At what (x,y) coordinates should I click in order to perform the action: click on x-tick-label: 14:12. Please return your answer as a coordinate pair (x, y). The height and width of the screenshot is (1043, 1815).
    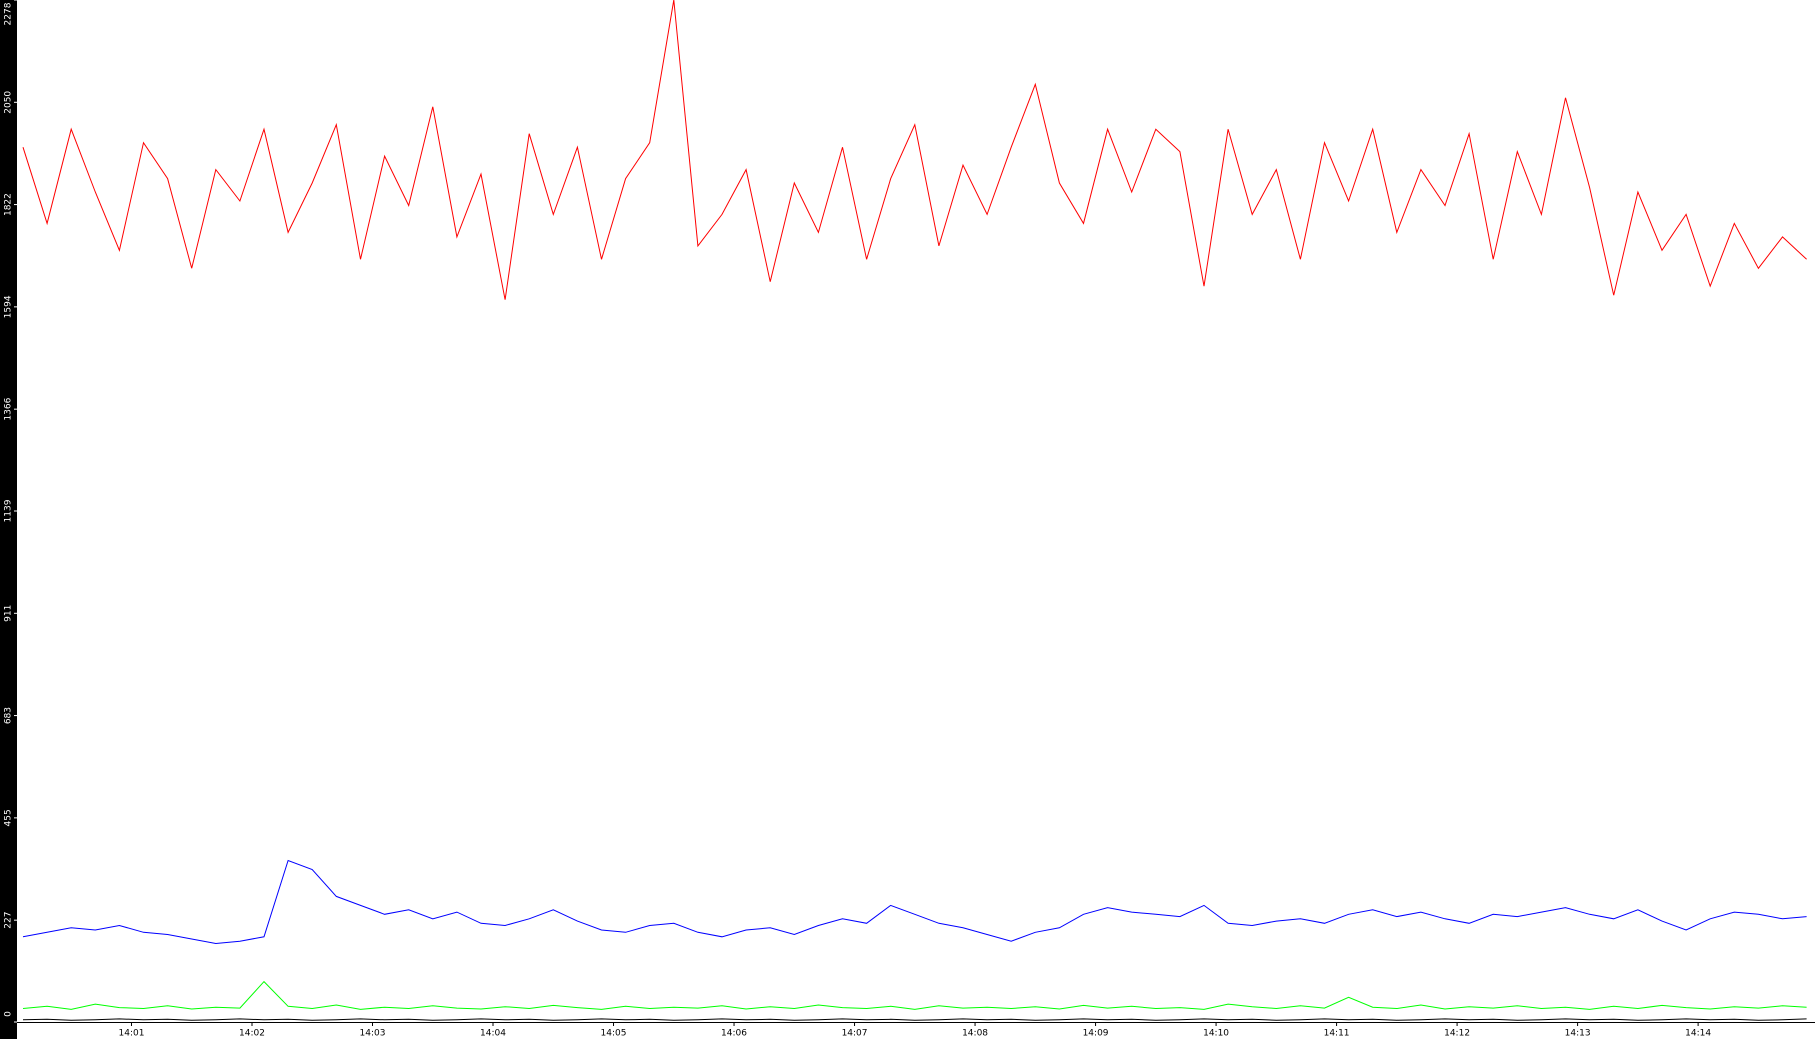
    Looking at the image, I should click on (1457, 1034).